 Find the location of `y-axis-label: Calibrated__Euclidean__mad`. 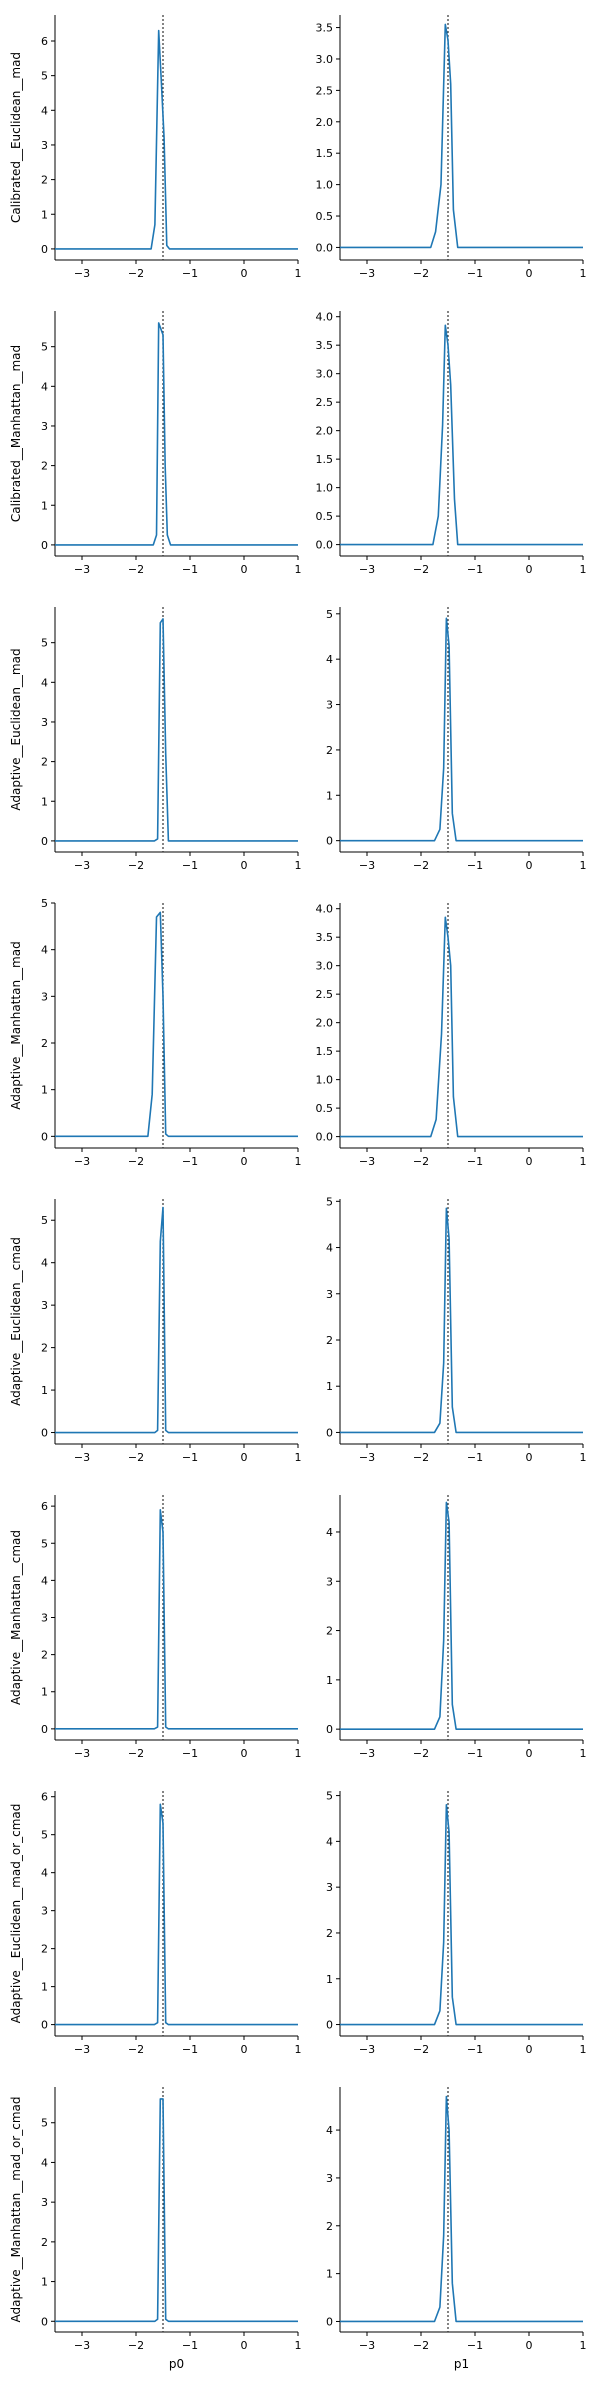

y-axis-label: Calibrated__Euclidean__mad is located at coordinates (16, 137).